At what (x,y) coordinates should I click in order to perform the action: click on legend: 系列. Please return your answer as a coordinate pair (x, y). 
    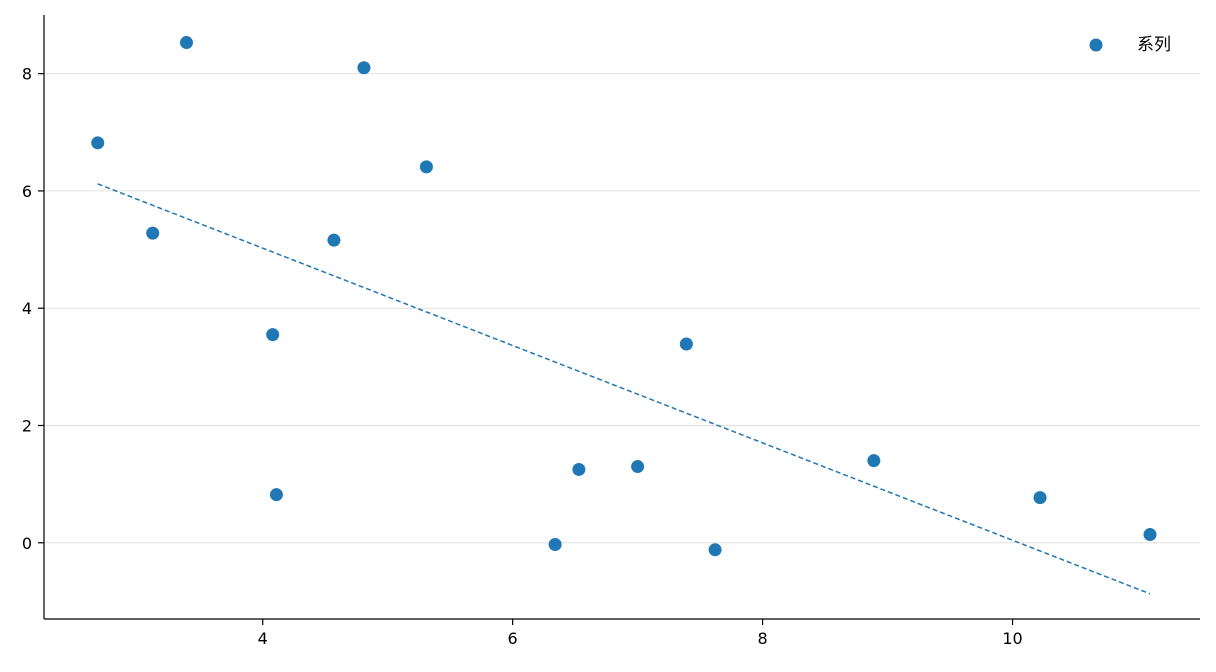
    Looking at the image, I should click on (1130, 45).